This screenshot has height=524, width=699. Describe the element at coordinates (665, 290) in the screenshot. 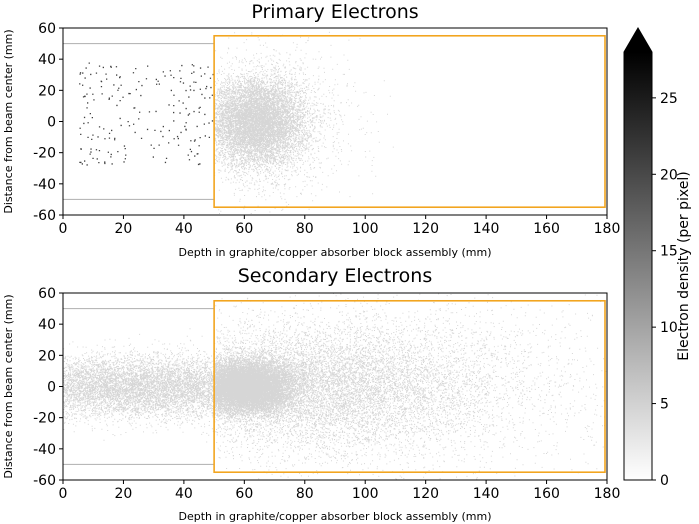

I see `colorbar-ticks: 0 5 10 15 20 25` at that location.